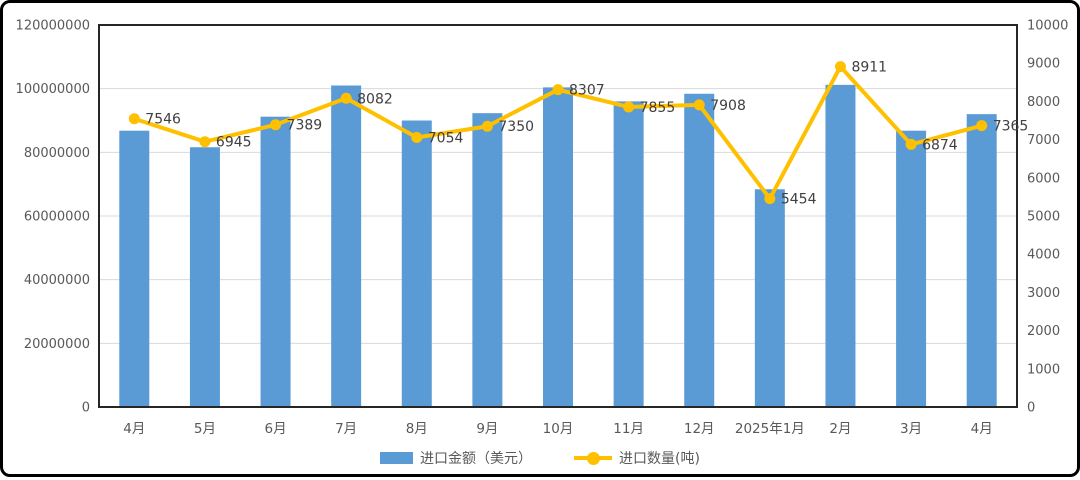  I want to click on right-axis-tick-label: 5000, so click(1043, 217).